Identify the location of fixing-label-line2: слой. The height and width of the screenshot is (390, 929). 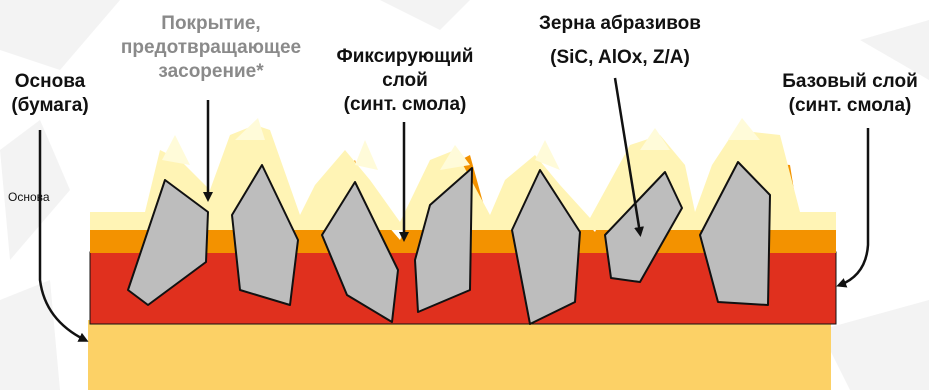
(405, 80).